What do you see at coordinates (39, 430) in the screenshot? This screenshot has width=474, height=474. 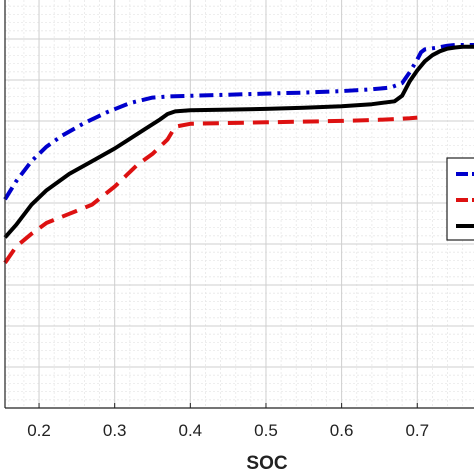 I see `x-tick-label: 0.2` at bounding box center [39, 430].